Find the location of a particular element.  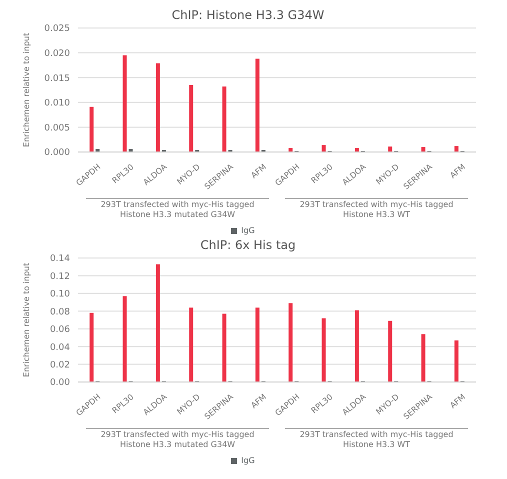

y-tick-label: 0.000 is located at coordinates (57, 153).